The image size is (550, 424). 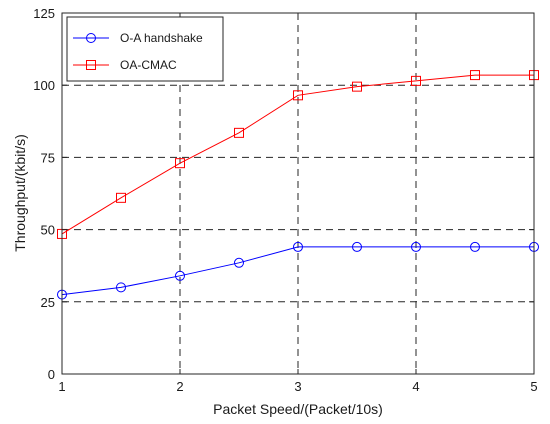 What do you see at coordinates (179, 386) in the screenshot?
I see `x-tick-label-2: 2` at bounding box center [179, 386].